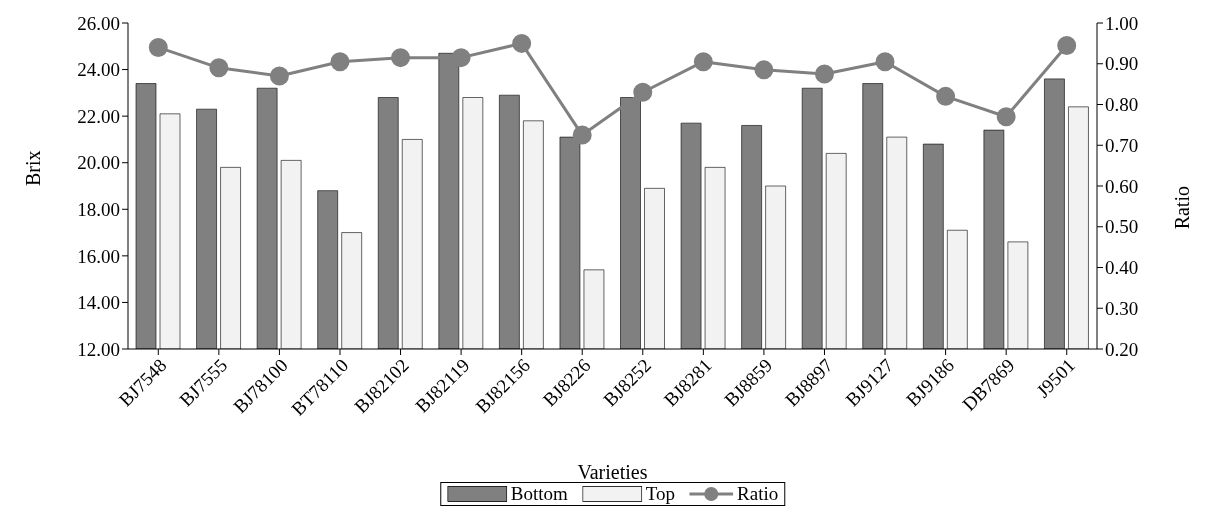 This screenshot has width=1225, height=515. What do you see at coordinates (98, 349) in the screenshot?
I see `y-tick-label: 12.00` at bounding box center [98, 349].